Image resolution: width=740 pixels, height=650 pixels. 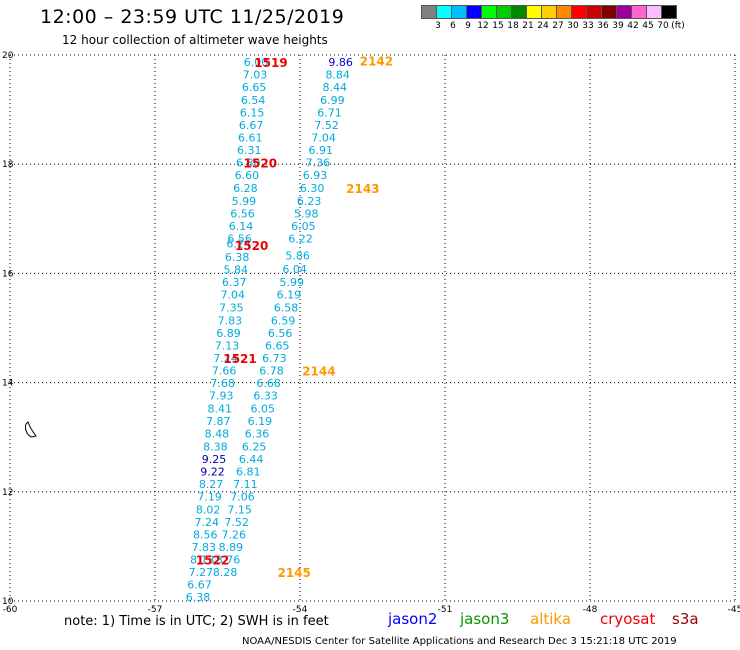 What do you see at coordinates (228, 560) in the screenshot?
I see `wave-height-label: 8.76` at bounding box center [228, 560].